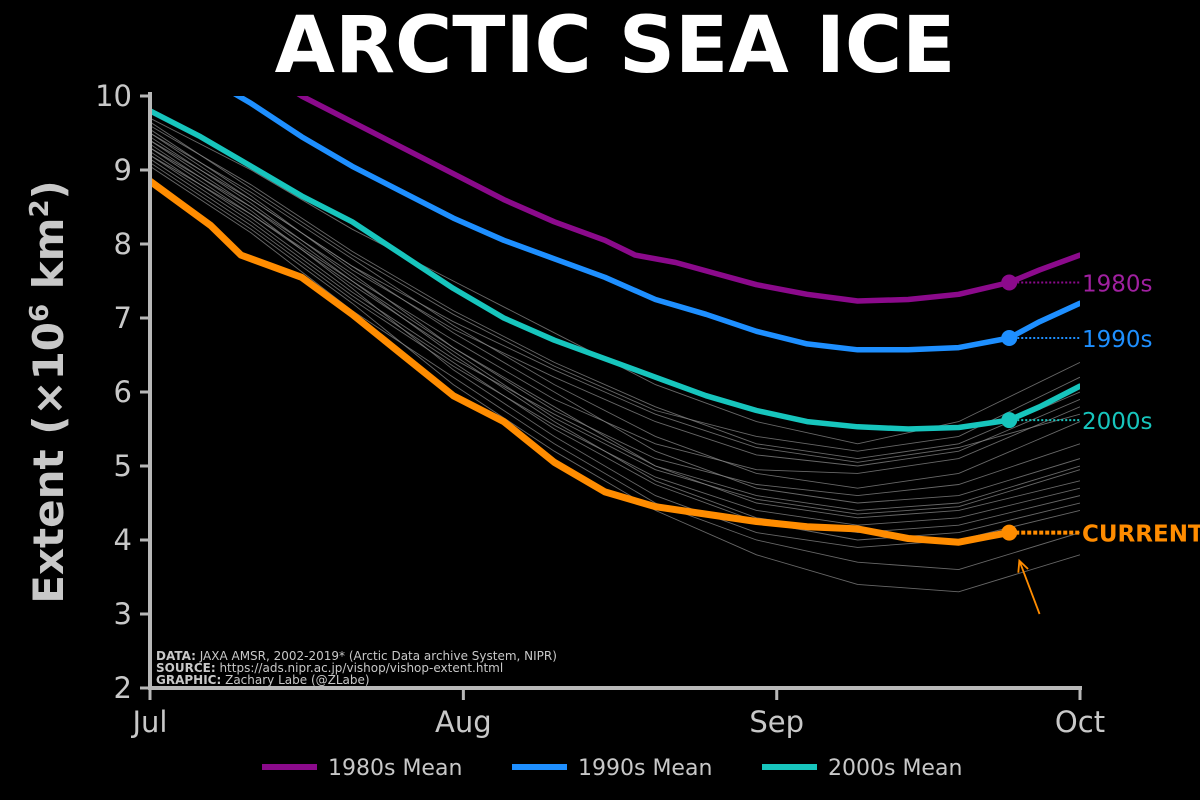 Image resolution: width=1200 pixels, height=800 pixels. I want to click on legend: 1980s Mean 1990s Mean 2000s Mean, so click(612, 768).